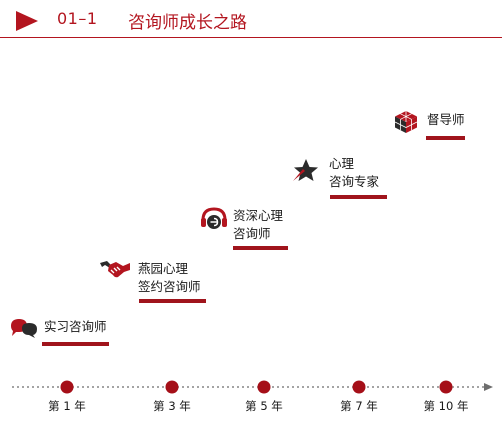  Describe the element at coordinates (264, 406) in the screenshot. I see `timeline-tick-label: 第 5 年` at that location.